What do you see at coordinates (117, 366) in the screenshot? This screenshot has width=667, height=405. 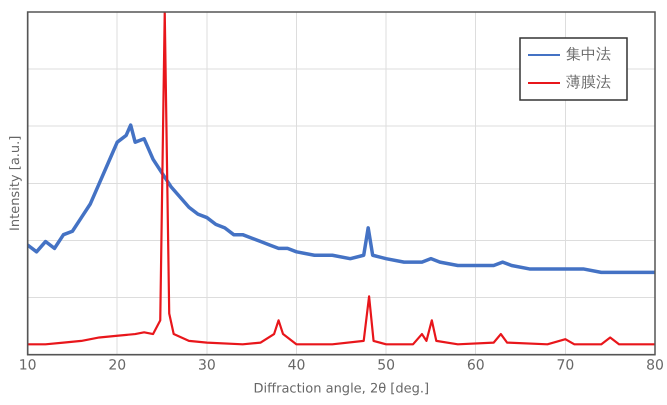 I see `x-tick-label: 20` at bounding box center [117, 366].